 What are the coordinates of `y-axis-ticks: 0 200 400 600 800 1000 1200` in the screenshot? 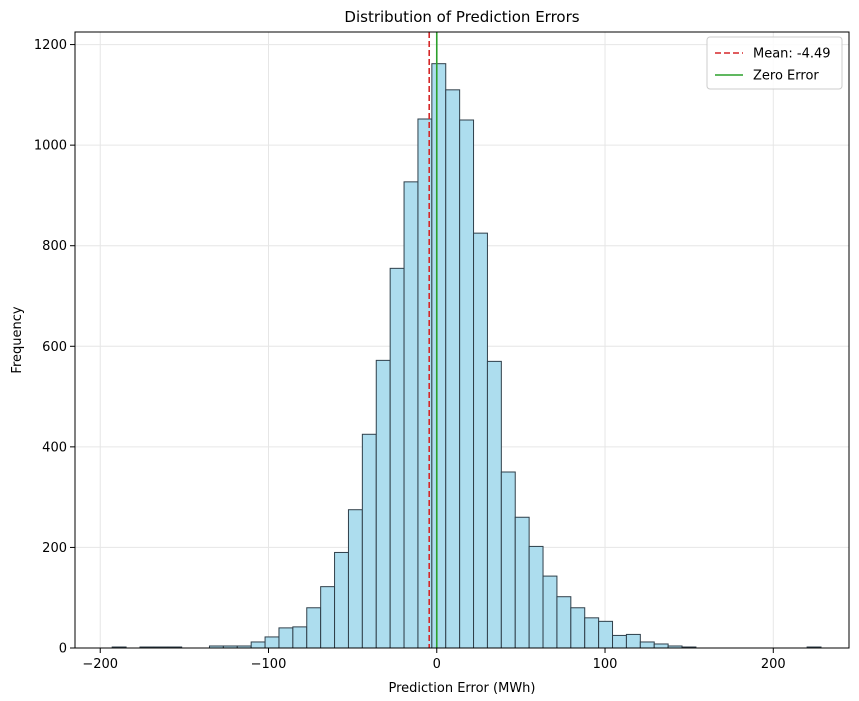 It's located at (54, 347).